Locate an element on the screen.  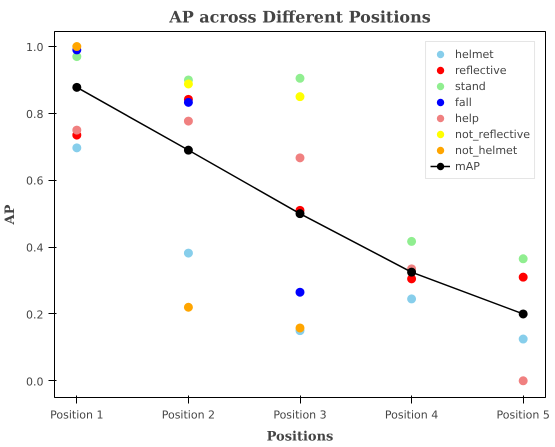
x-tick-label: Position 3 is located at coordinates (300, 415).